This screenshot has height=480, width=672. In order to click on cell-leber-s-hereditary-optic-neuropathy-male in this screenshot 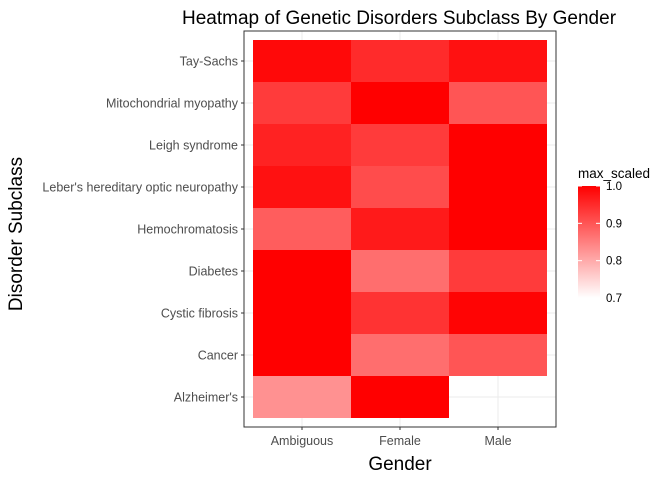, I will do `click(498, 187)`.